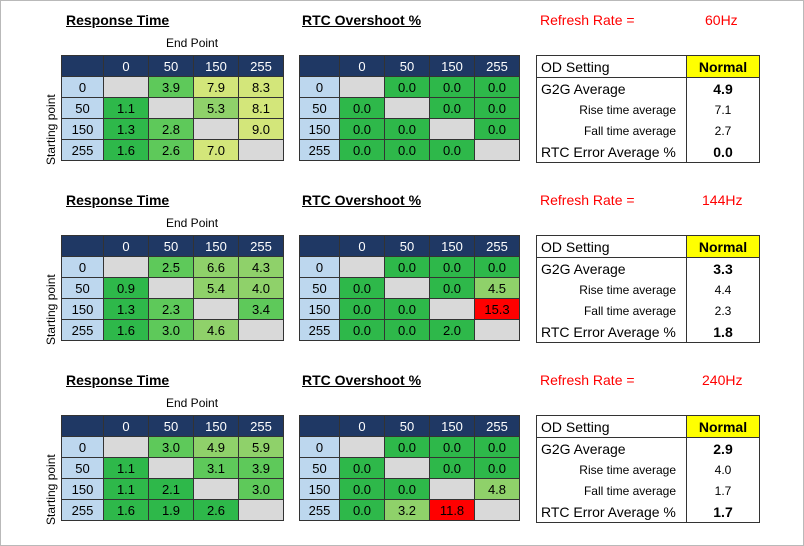  I want to click on os-cell: 3.2, so click(407, 510).